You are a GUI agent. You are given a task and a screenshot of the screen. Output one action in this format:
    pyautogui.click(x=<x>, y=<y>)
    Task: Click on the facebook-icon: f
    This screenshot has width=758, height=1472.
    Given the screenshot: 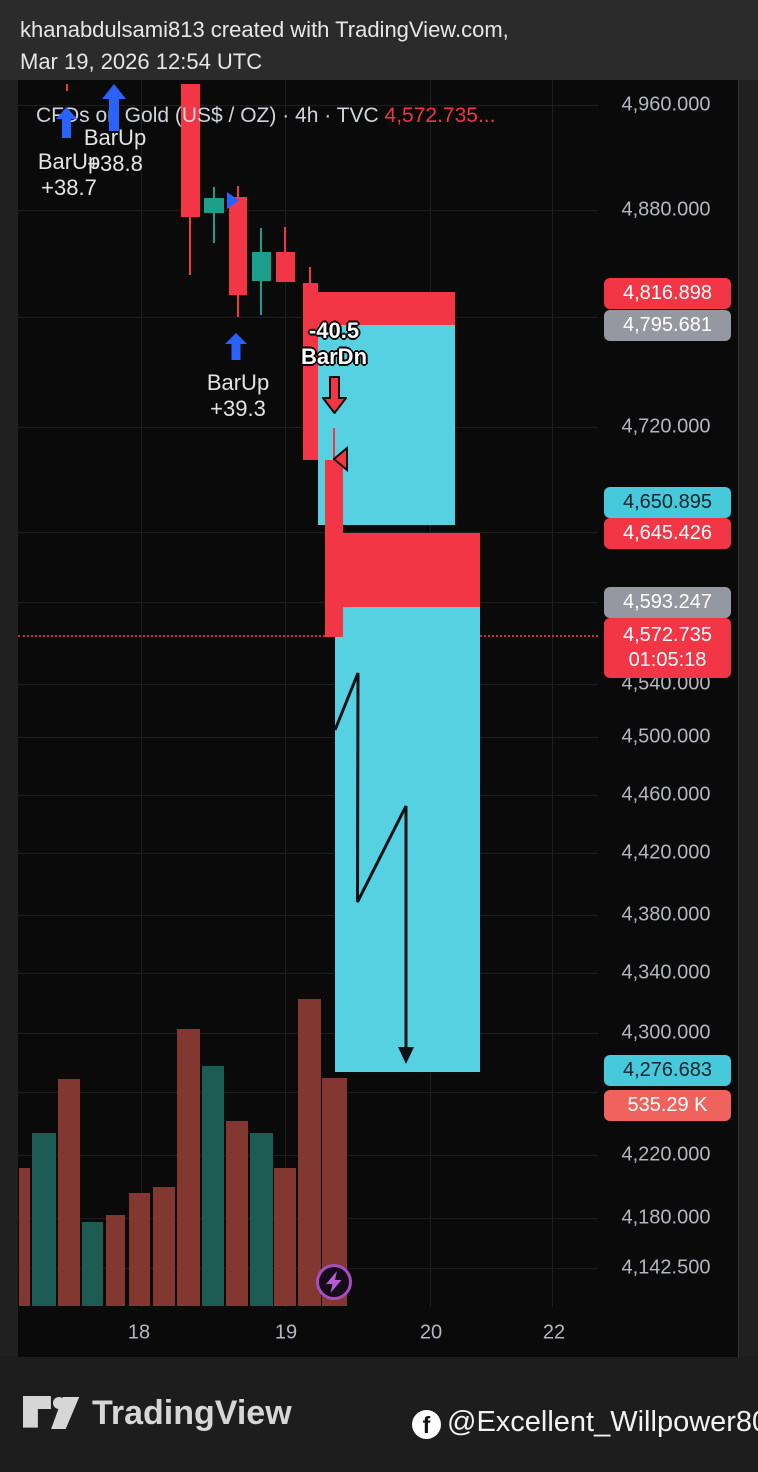 What is the action you would take?
    pyautogui.click(x=426, y=1424)
    